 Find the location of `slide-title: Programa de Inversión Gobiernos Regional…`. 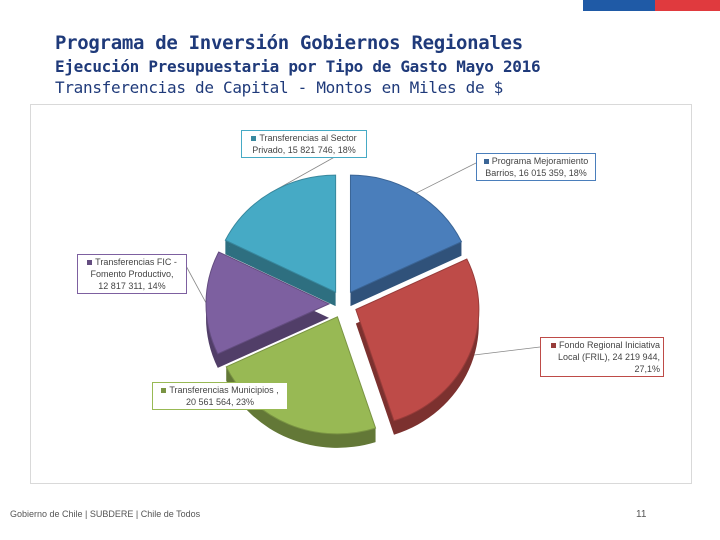

slide-title: Programa de Inversión Gobiernos Regional… is located at coordinates (289, 43).